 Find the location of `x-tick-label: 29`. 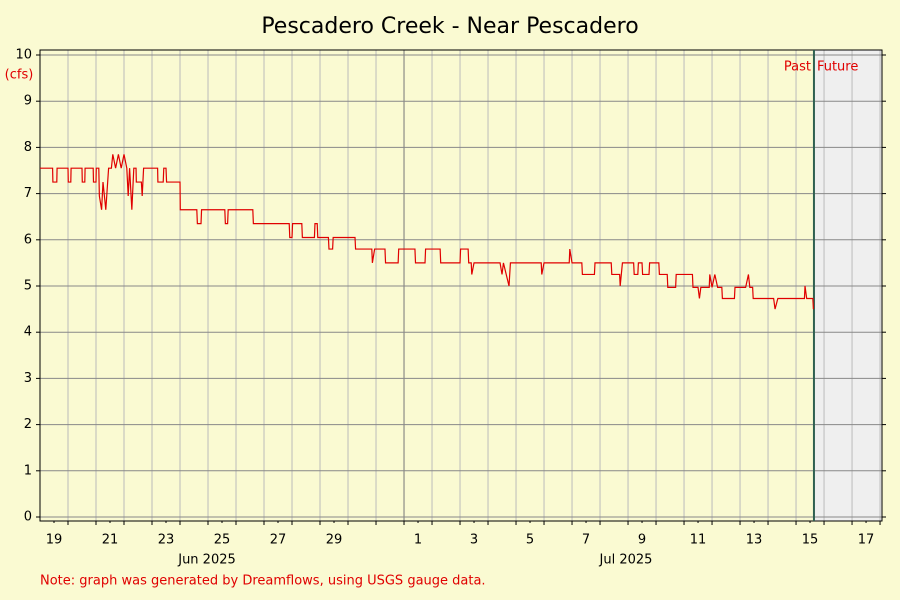

x-tick-label: 29 is located at coordinates (334, 540).